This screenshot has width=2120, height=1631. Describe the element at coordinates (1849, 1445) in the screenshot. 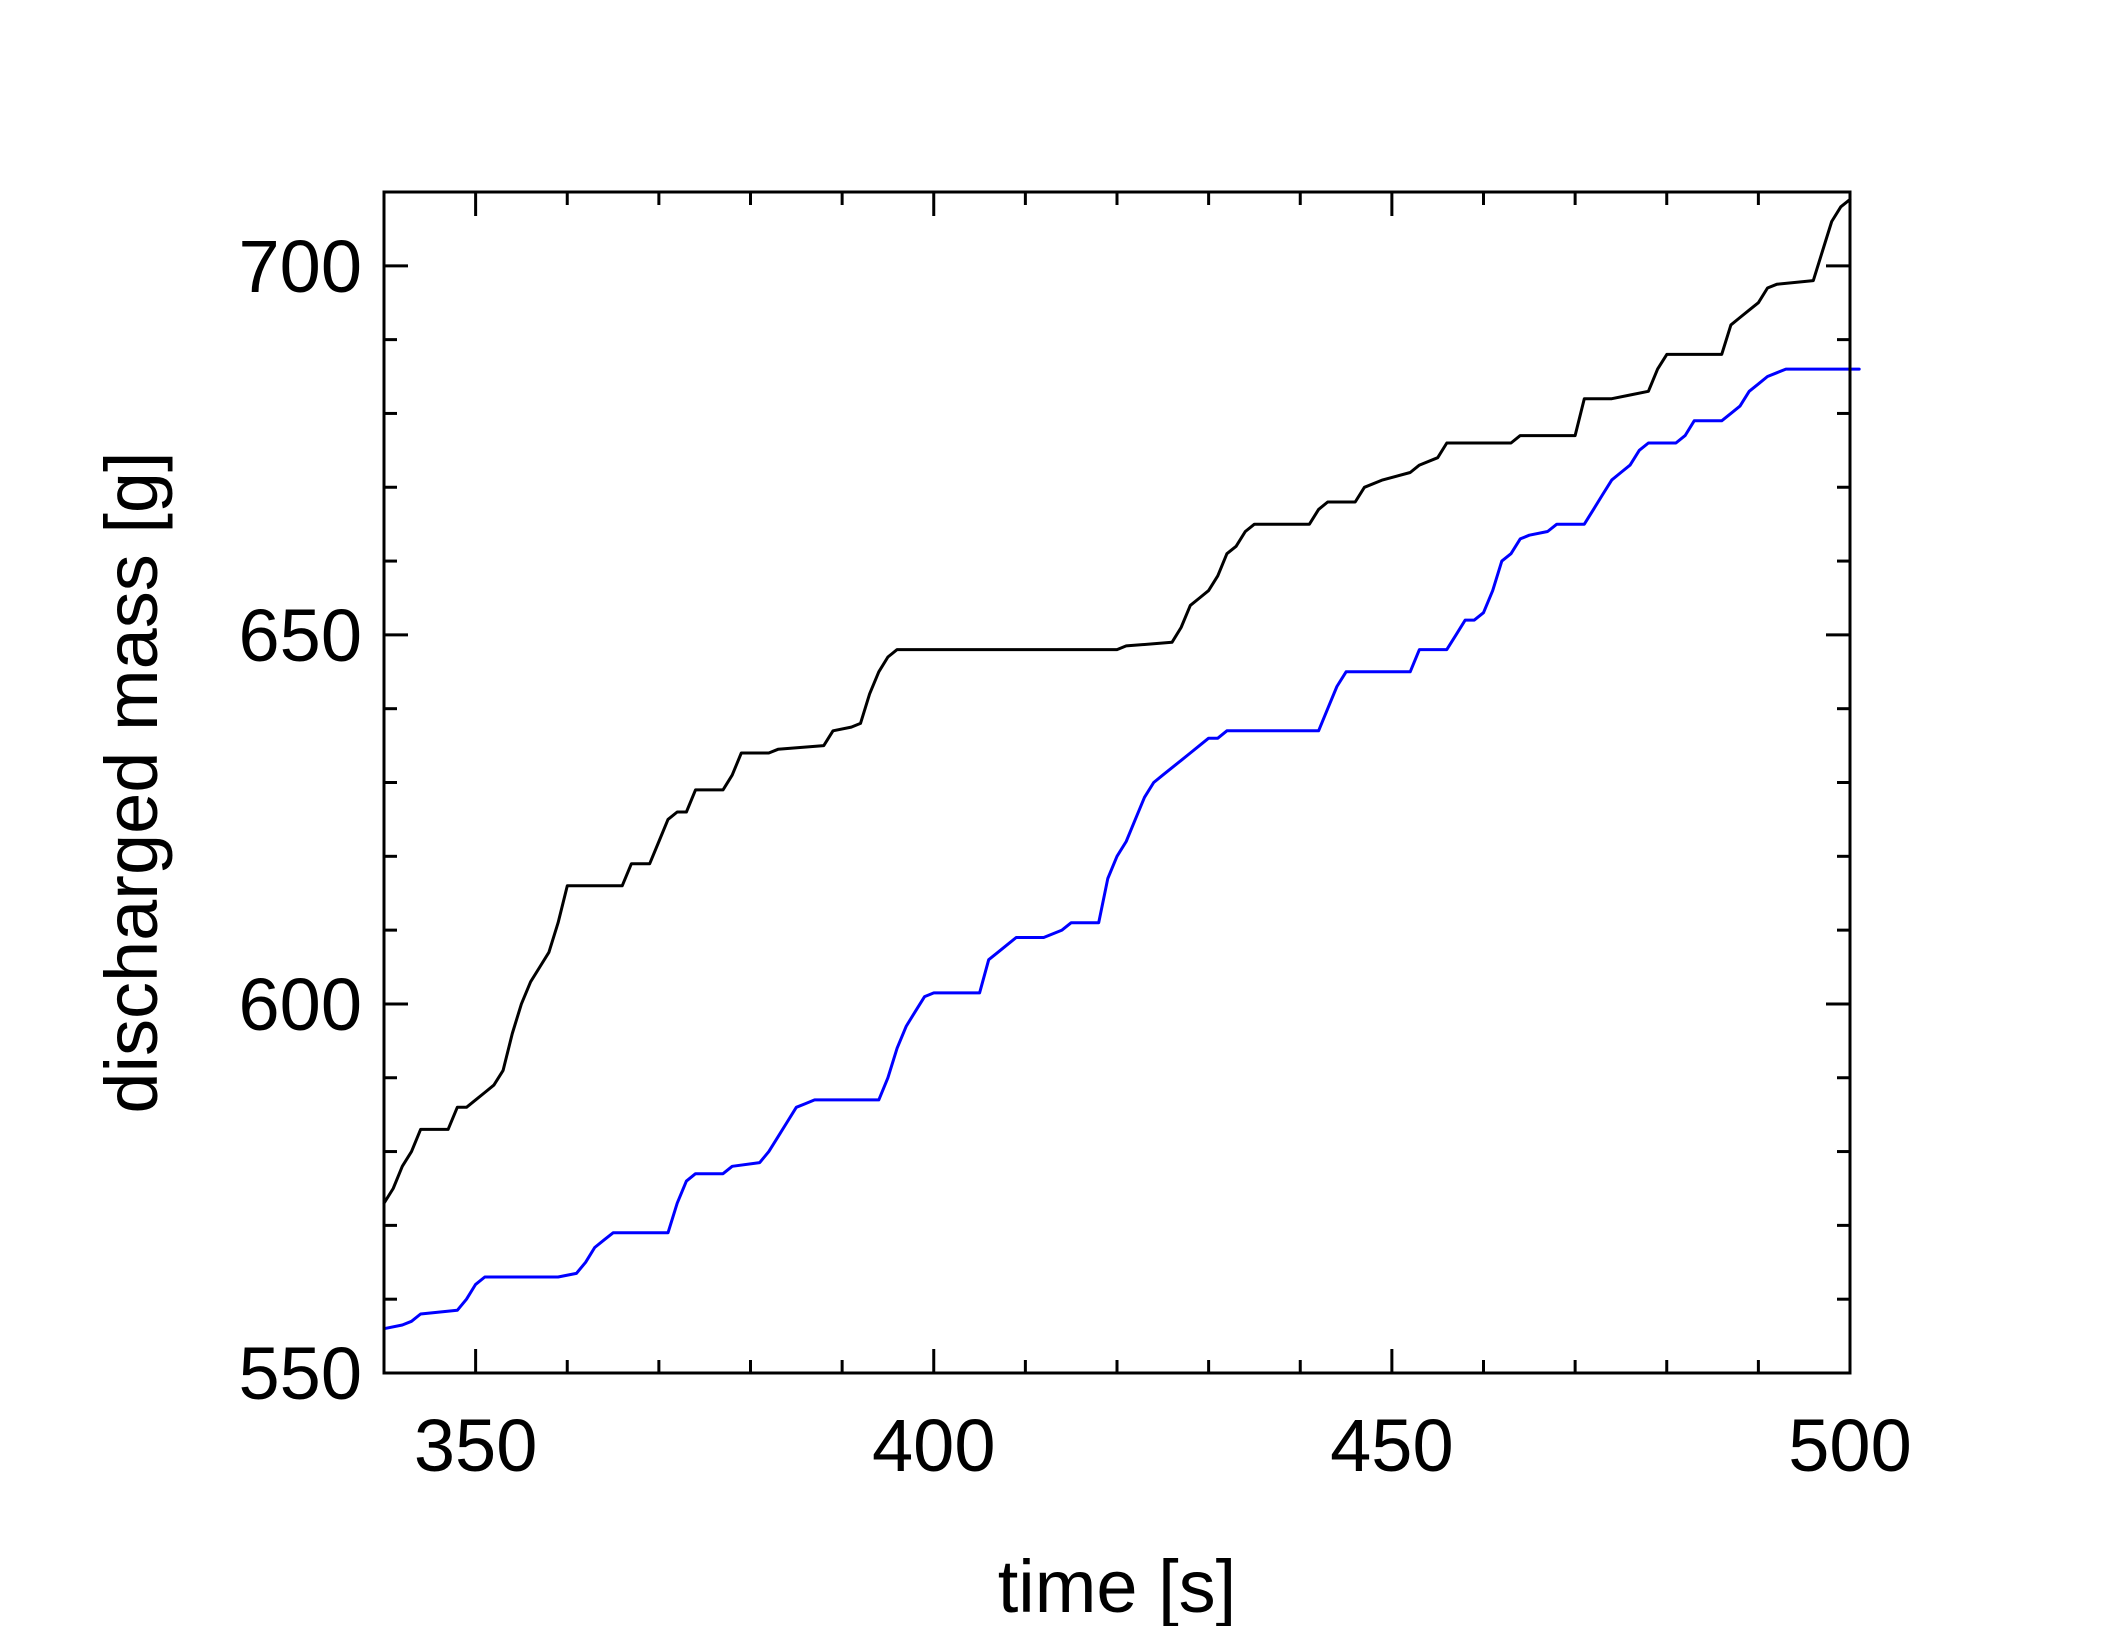

I see `x-tick-label: 500` at that location.